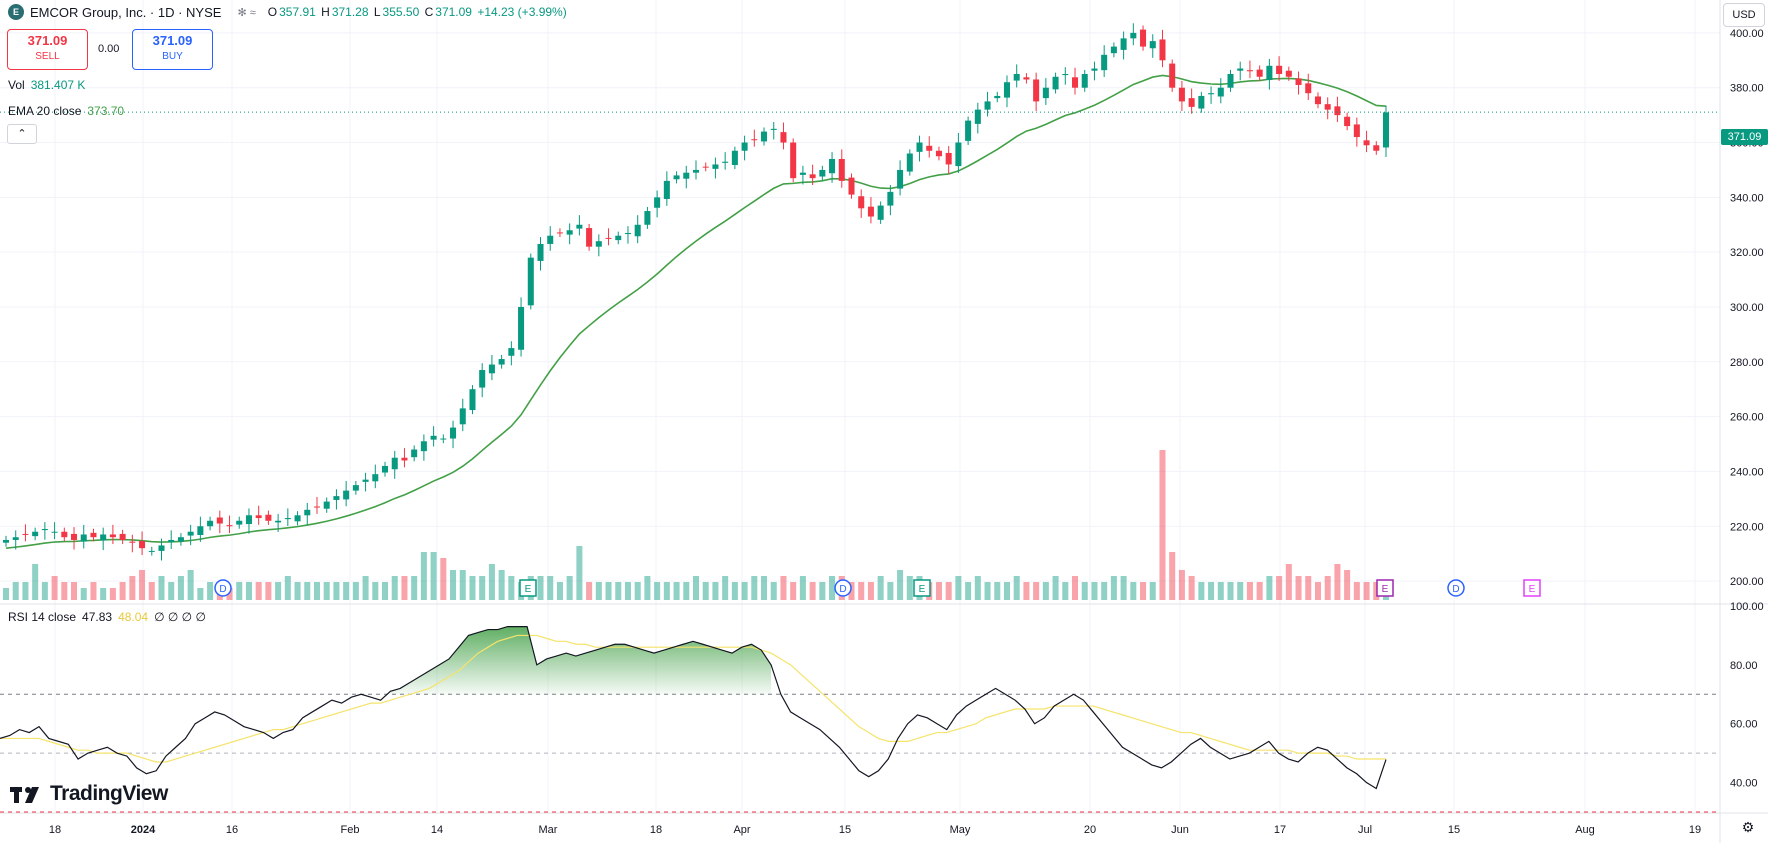 This screenshot has width=1768, height=843. I want to click on symbol-title: EMCOR Group, Inc. · 1D · NYSE, so click(126, 12).